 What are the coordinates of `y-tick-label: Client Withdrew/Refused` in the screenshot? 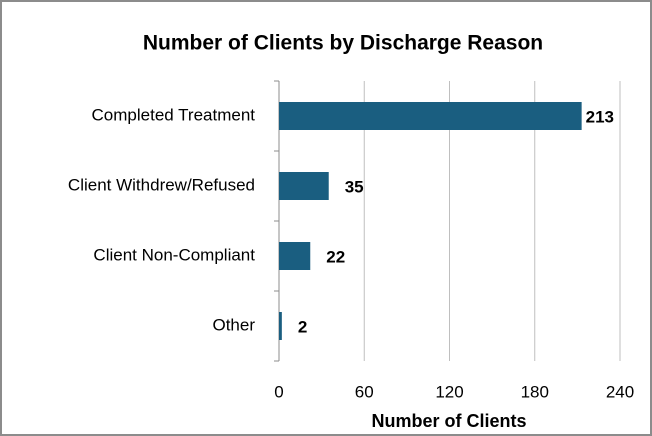 It's located at (161, 184).